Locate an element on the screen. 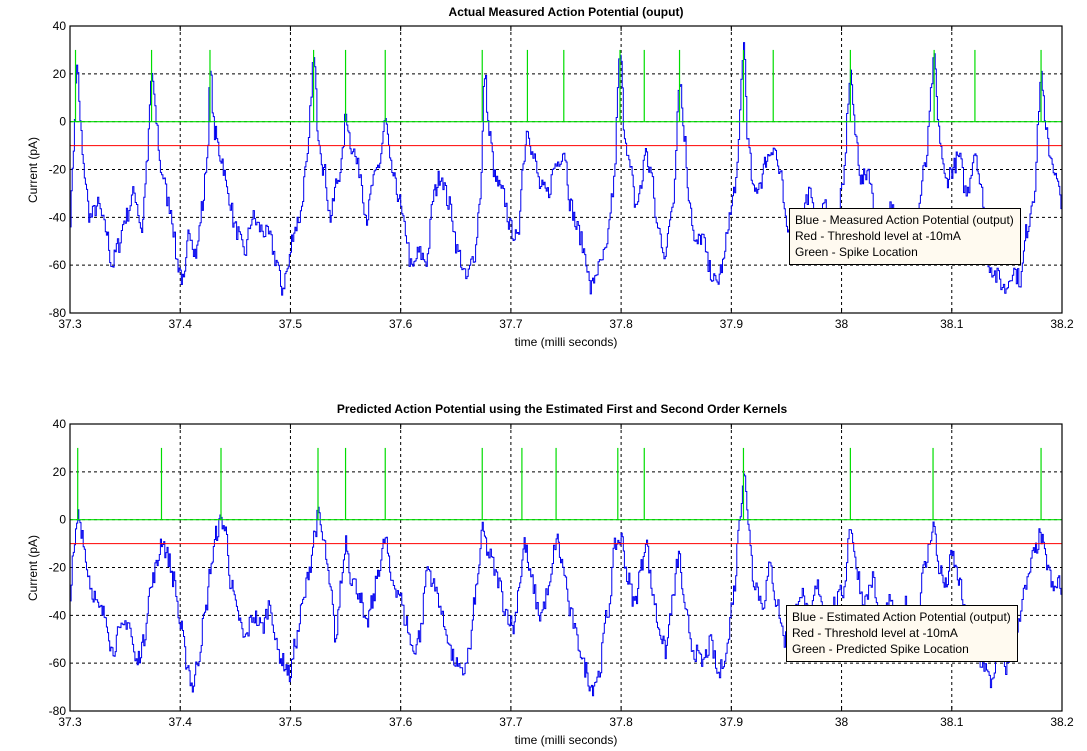 The width and height of the screenshot is (1087, 751). top-plot-xlabel: time (milli seconds) is located at coordinates (566, 342).